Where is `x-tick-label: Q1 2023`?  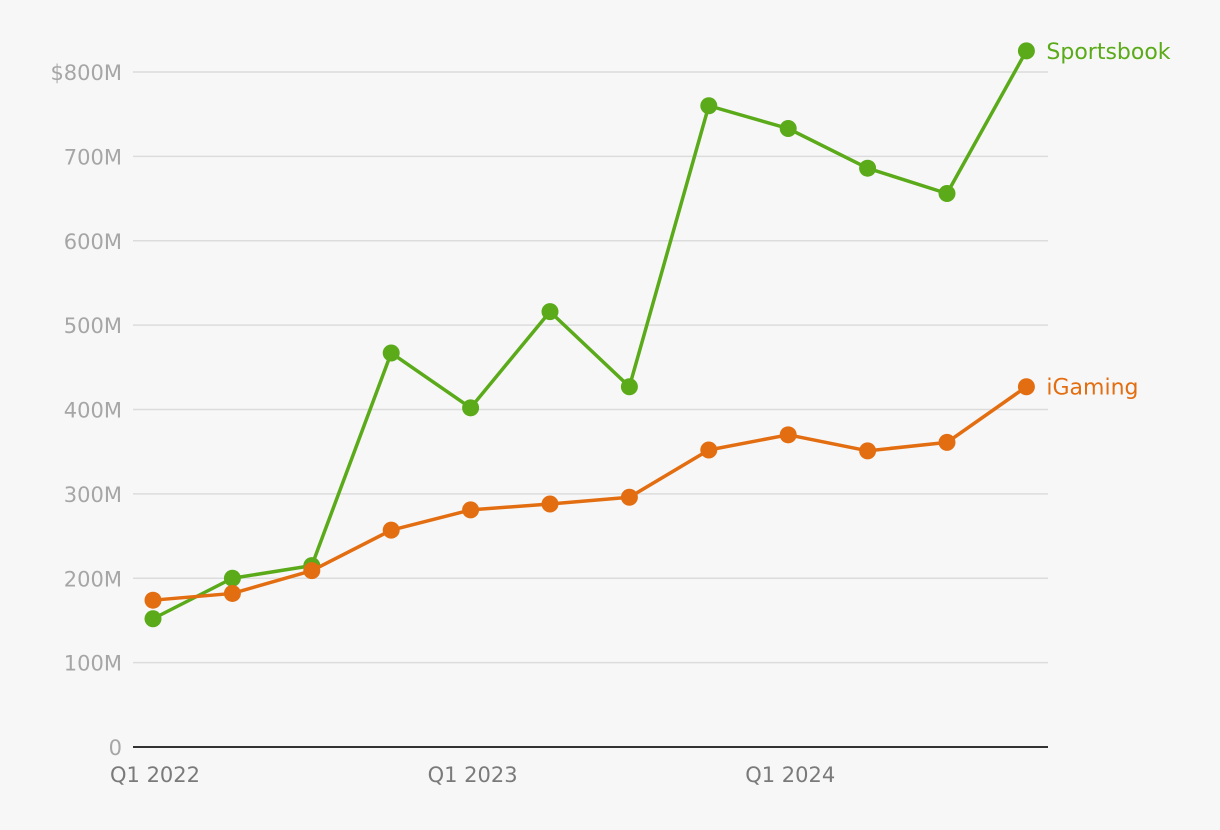
x-tick-label: Q1 2023 is located at coordinates (473, 775).